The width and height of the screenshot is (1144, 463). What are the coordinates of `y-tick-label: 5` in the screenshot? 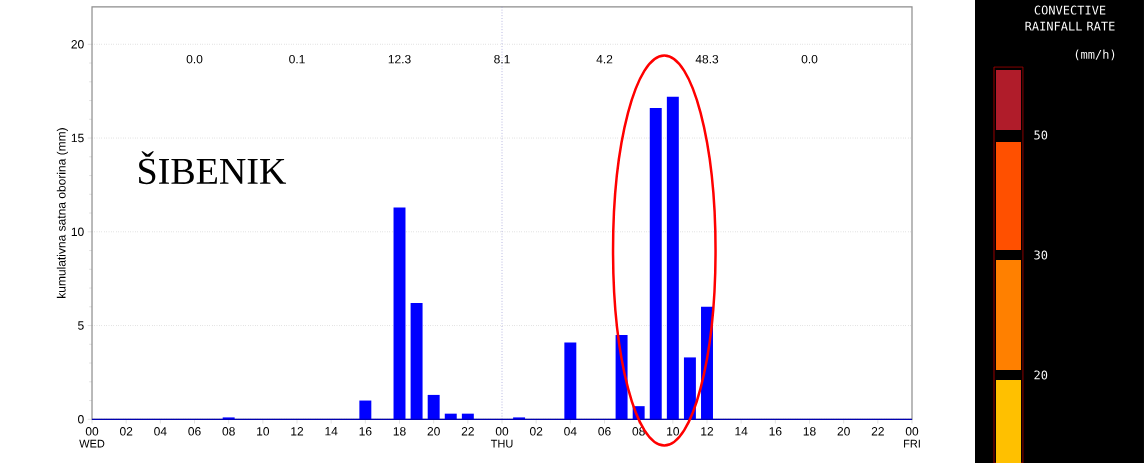 It's located at (81, 325).